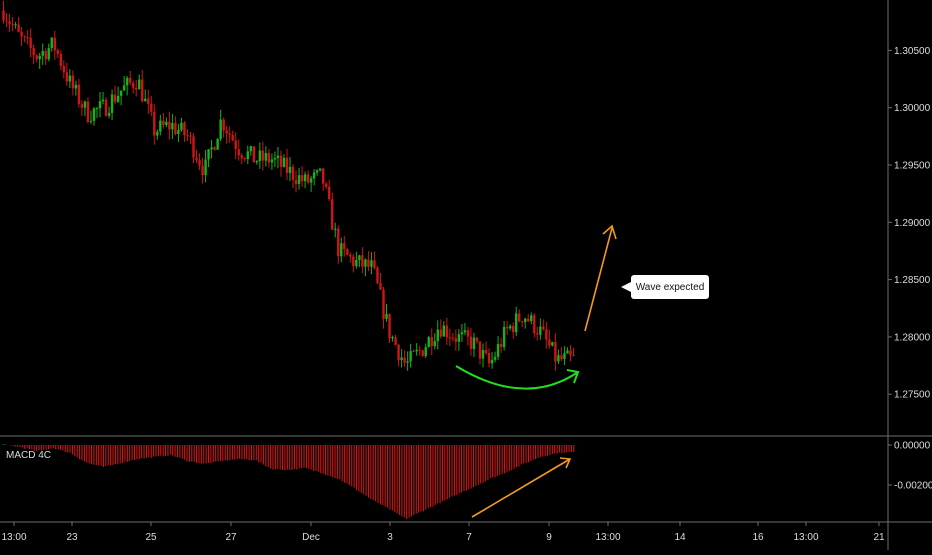  What do you see at coordinates (879, 537) in the screenshot?
I see `time-tick-label: 21` at bounding box center [879, 537].